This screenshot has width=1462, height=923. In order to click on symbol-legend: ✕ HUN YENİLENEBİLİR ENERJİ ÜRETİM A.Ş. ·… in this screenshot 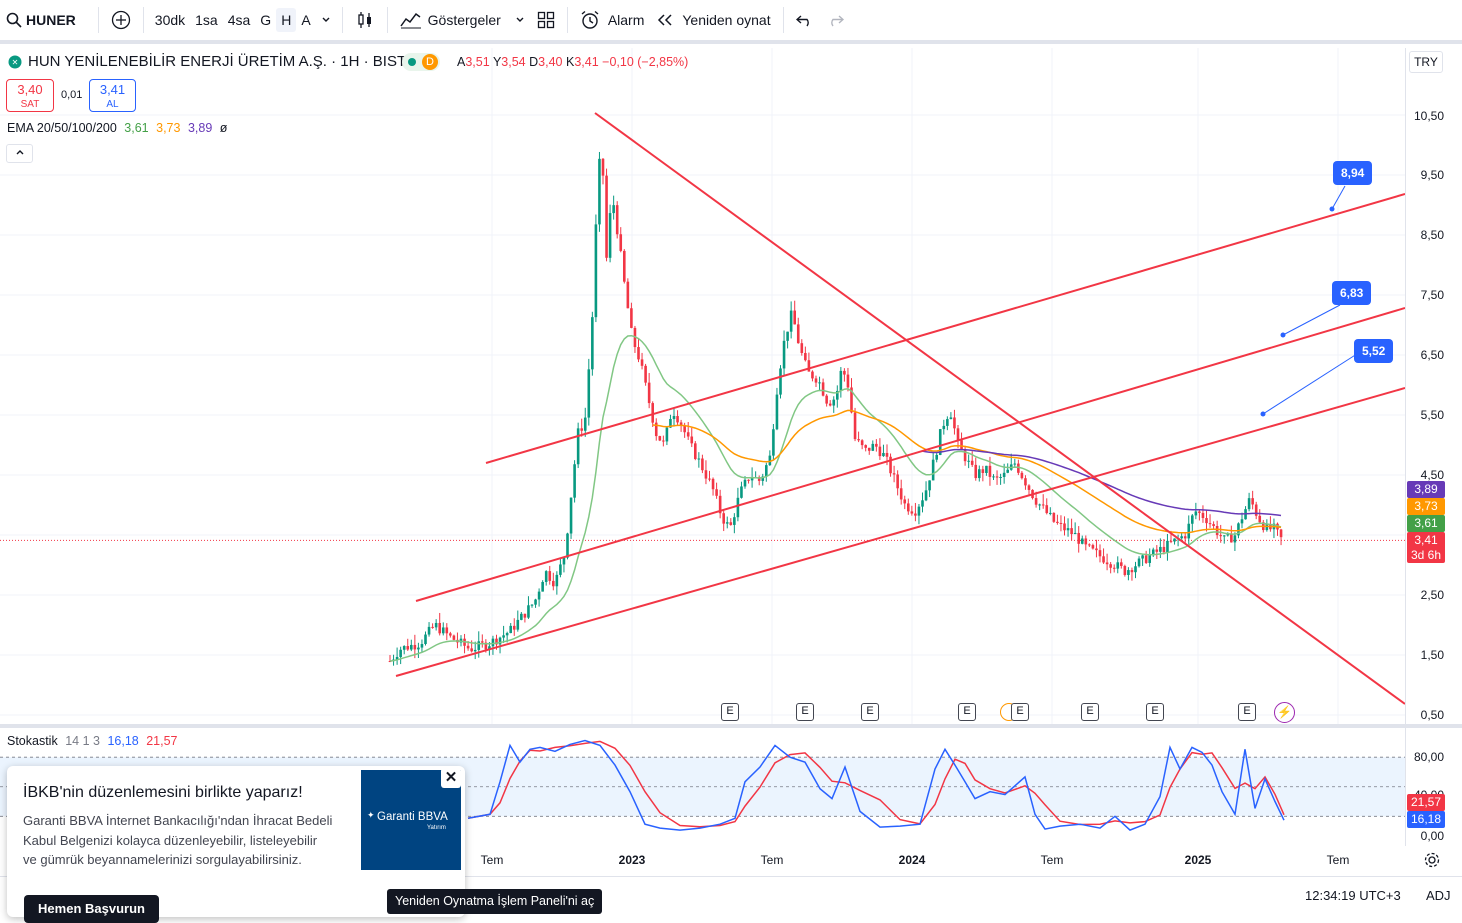, I will do `click(207, 61)`.